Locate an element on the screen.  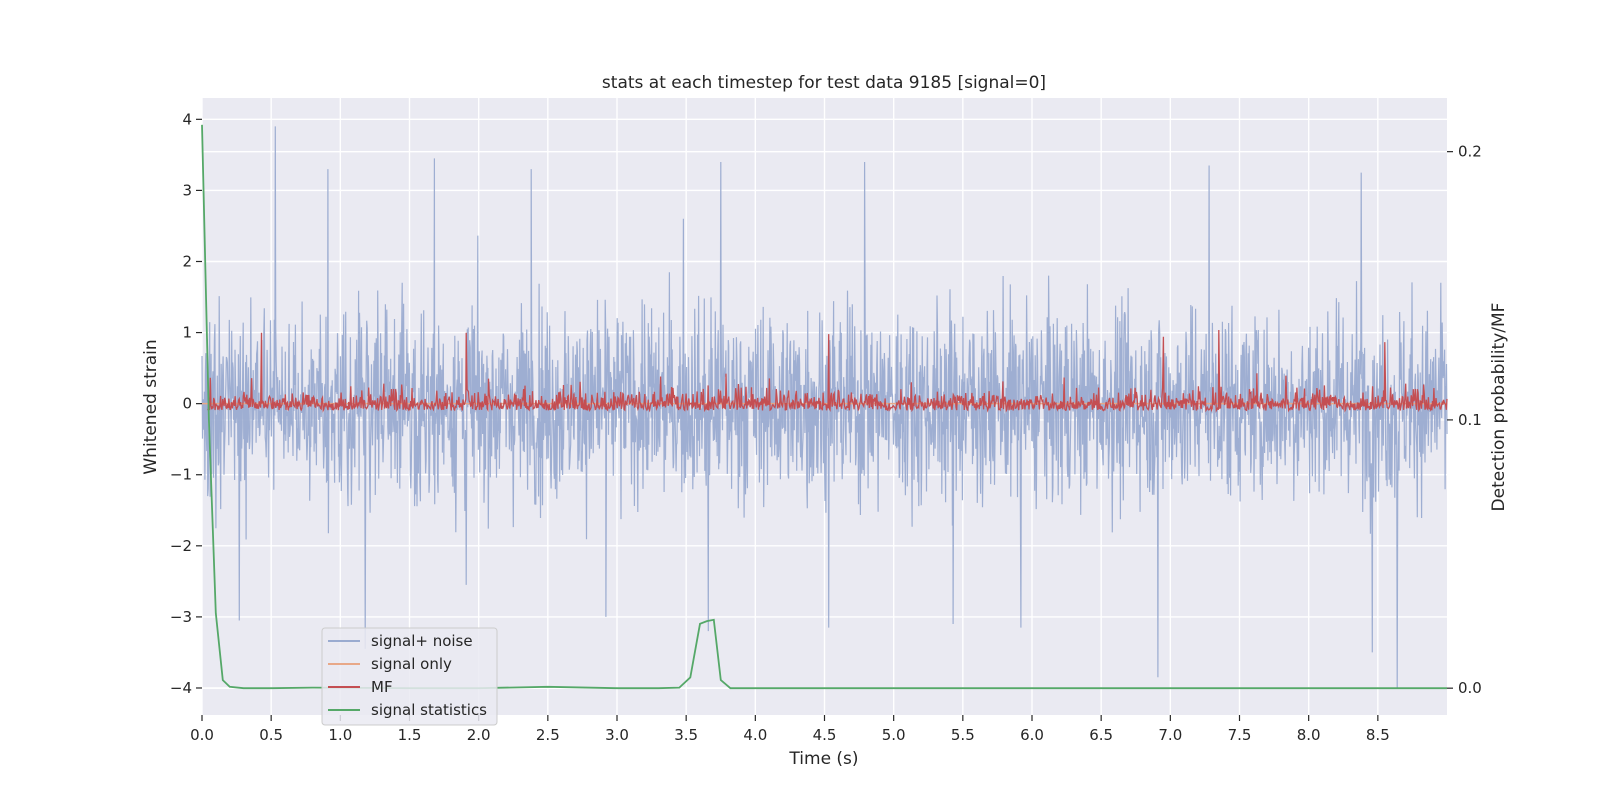
x-tick-label: 7.0 is located at coordinates (1170, 735).